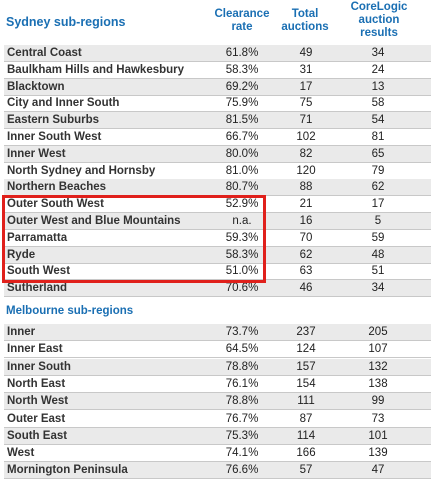 Image resolution: width=435 pixels, height=481 pixels. Describe the element at coordinates (378, 453) in the screenshot. I see `corelogic-results: 139` at that location.